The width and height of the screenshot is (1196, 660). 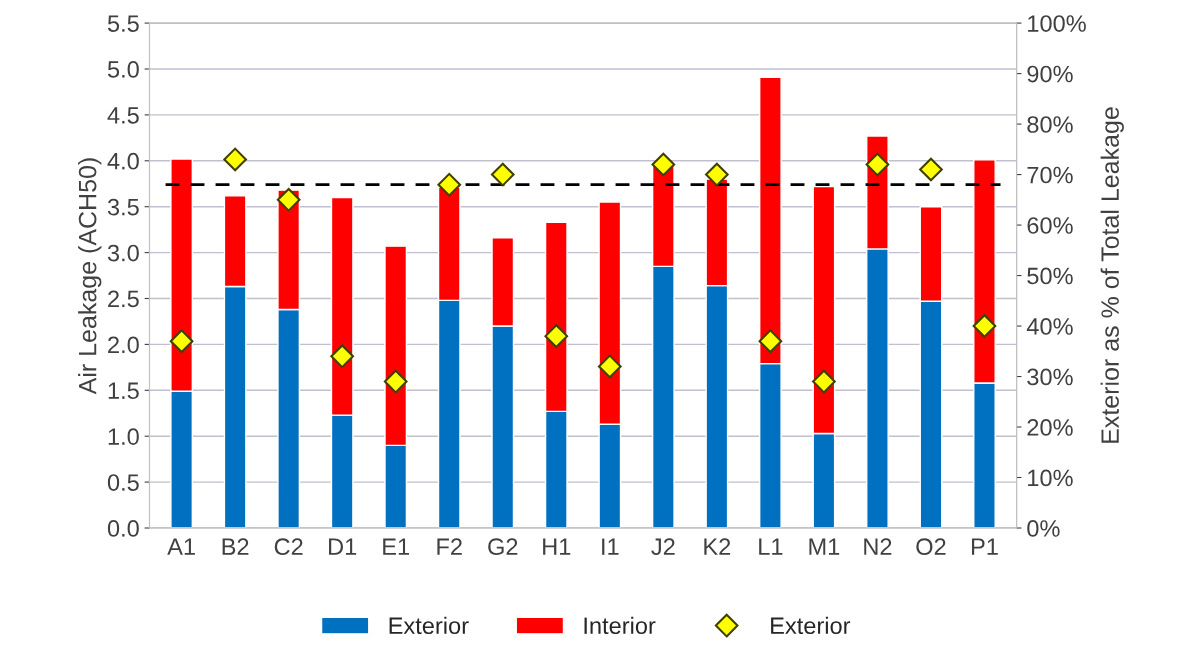 I want to click on x-tick-label: P1, so click(x=984, y=546).